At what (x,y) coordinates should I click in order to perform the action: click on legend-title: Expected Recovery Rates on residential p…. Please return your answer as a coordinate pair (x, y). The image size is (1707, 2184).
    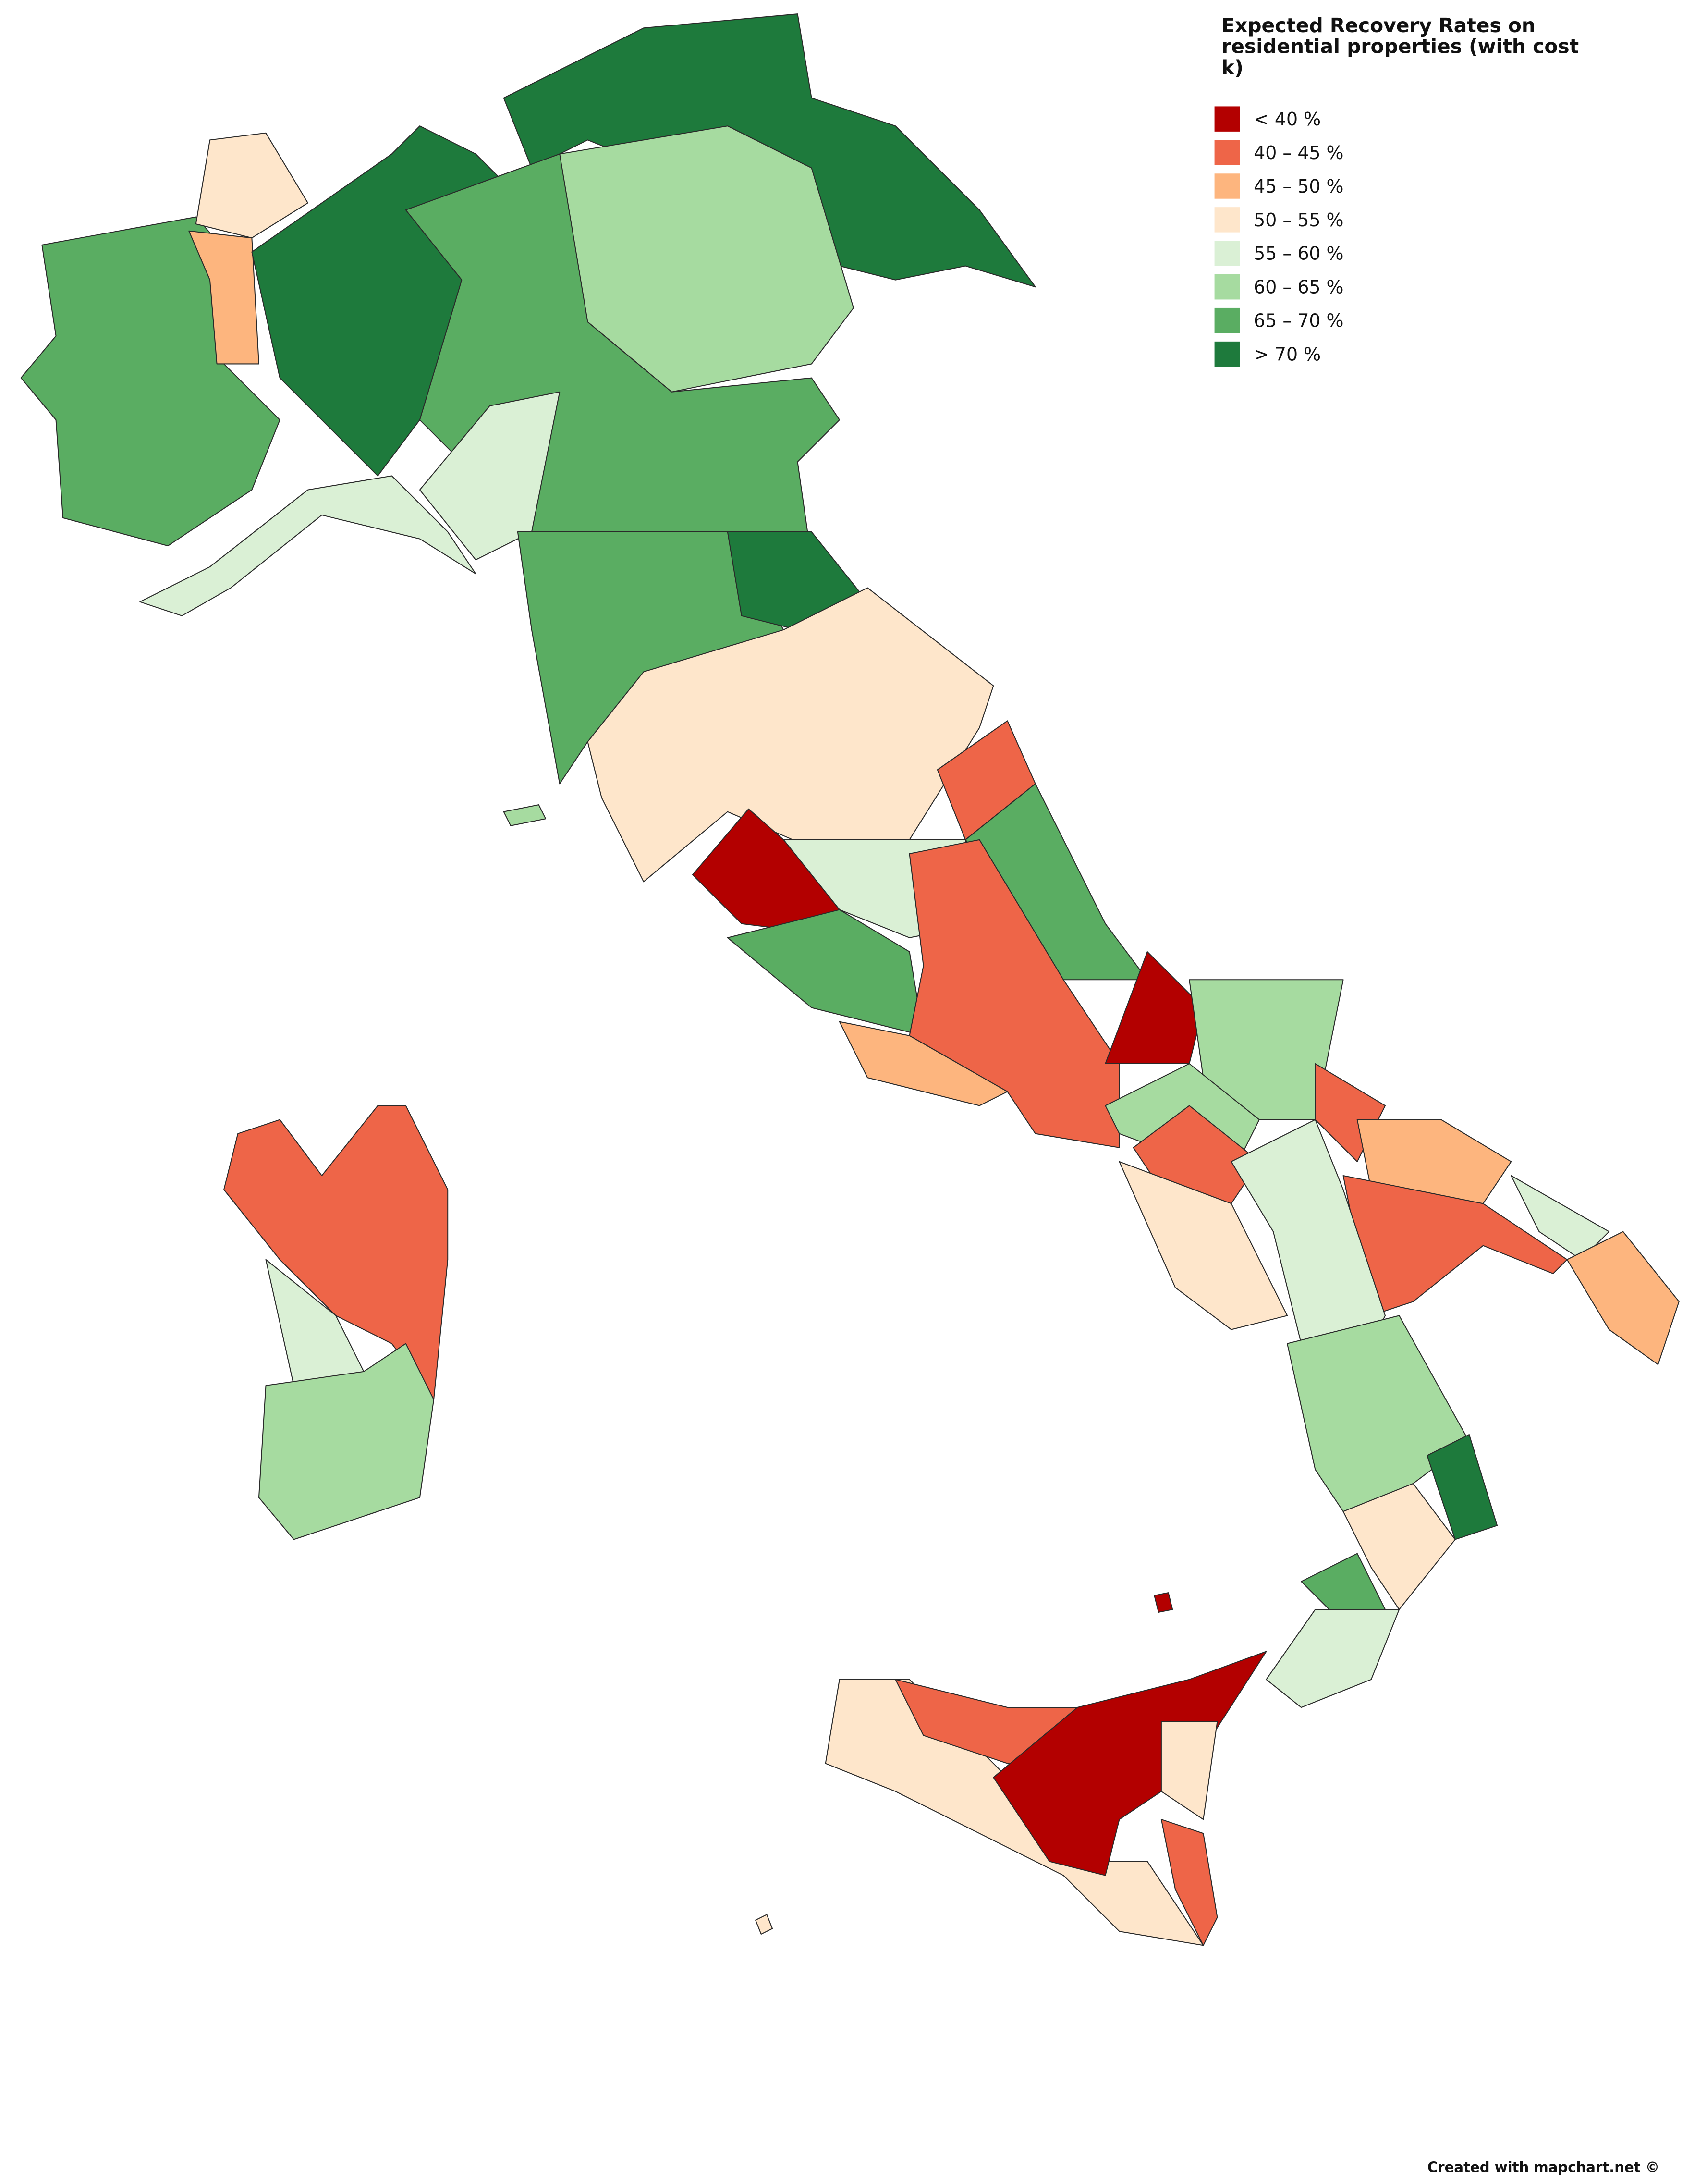
    Looking at the image, I should click on (1400, 48).